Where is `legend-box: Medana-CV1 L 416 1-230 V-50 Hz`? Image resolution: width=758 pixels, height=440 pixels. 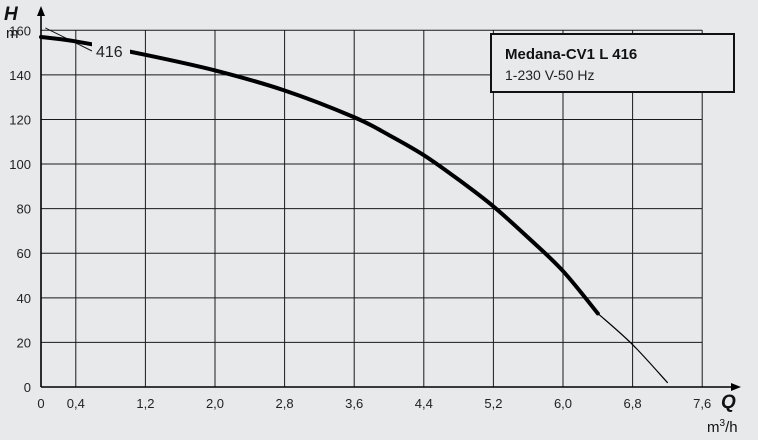 legend-box: Medana-CV1 L 416 1-230 V-50 Hz is located at coordinates (612, 63).